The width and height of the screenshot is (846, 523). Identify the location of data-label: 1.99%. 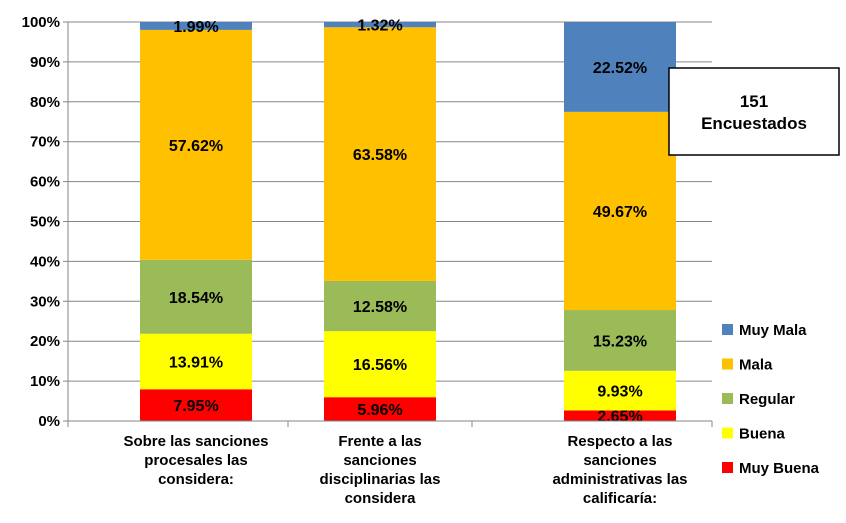
(195, 27).